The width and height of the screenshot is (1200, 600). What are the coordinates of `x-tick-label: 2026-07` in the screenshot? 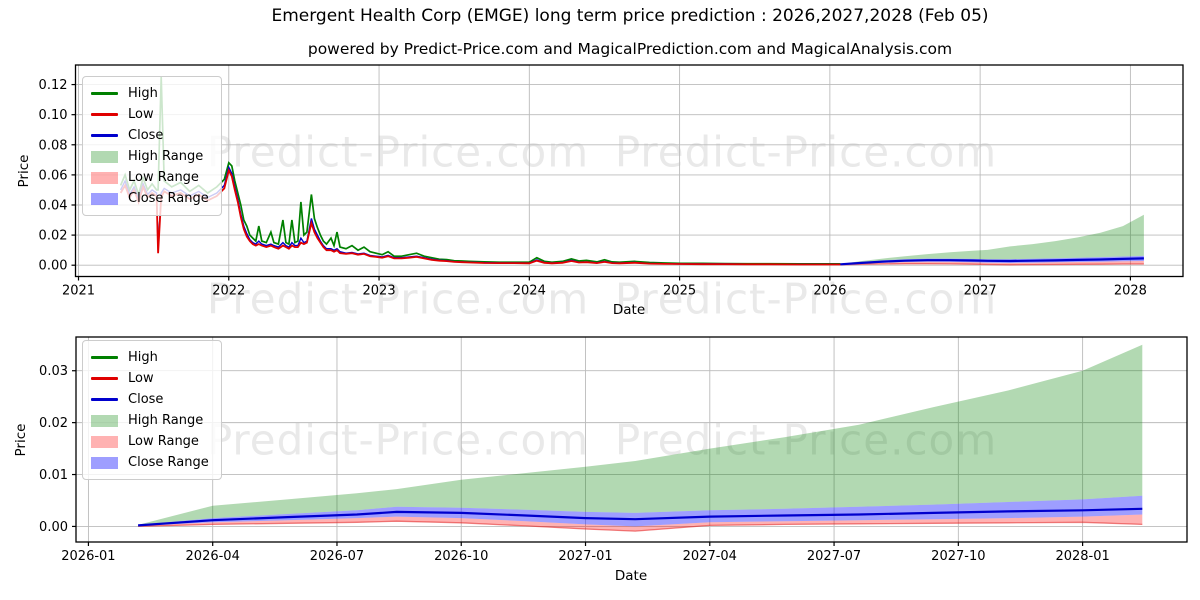 It's located at (337, 556).